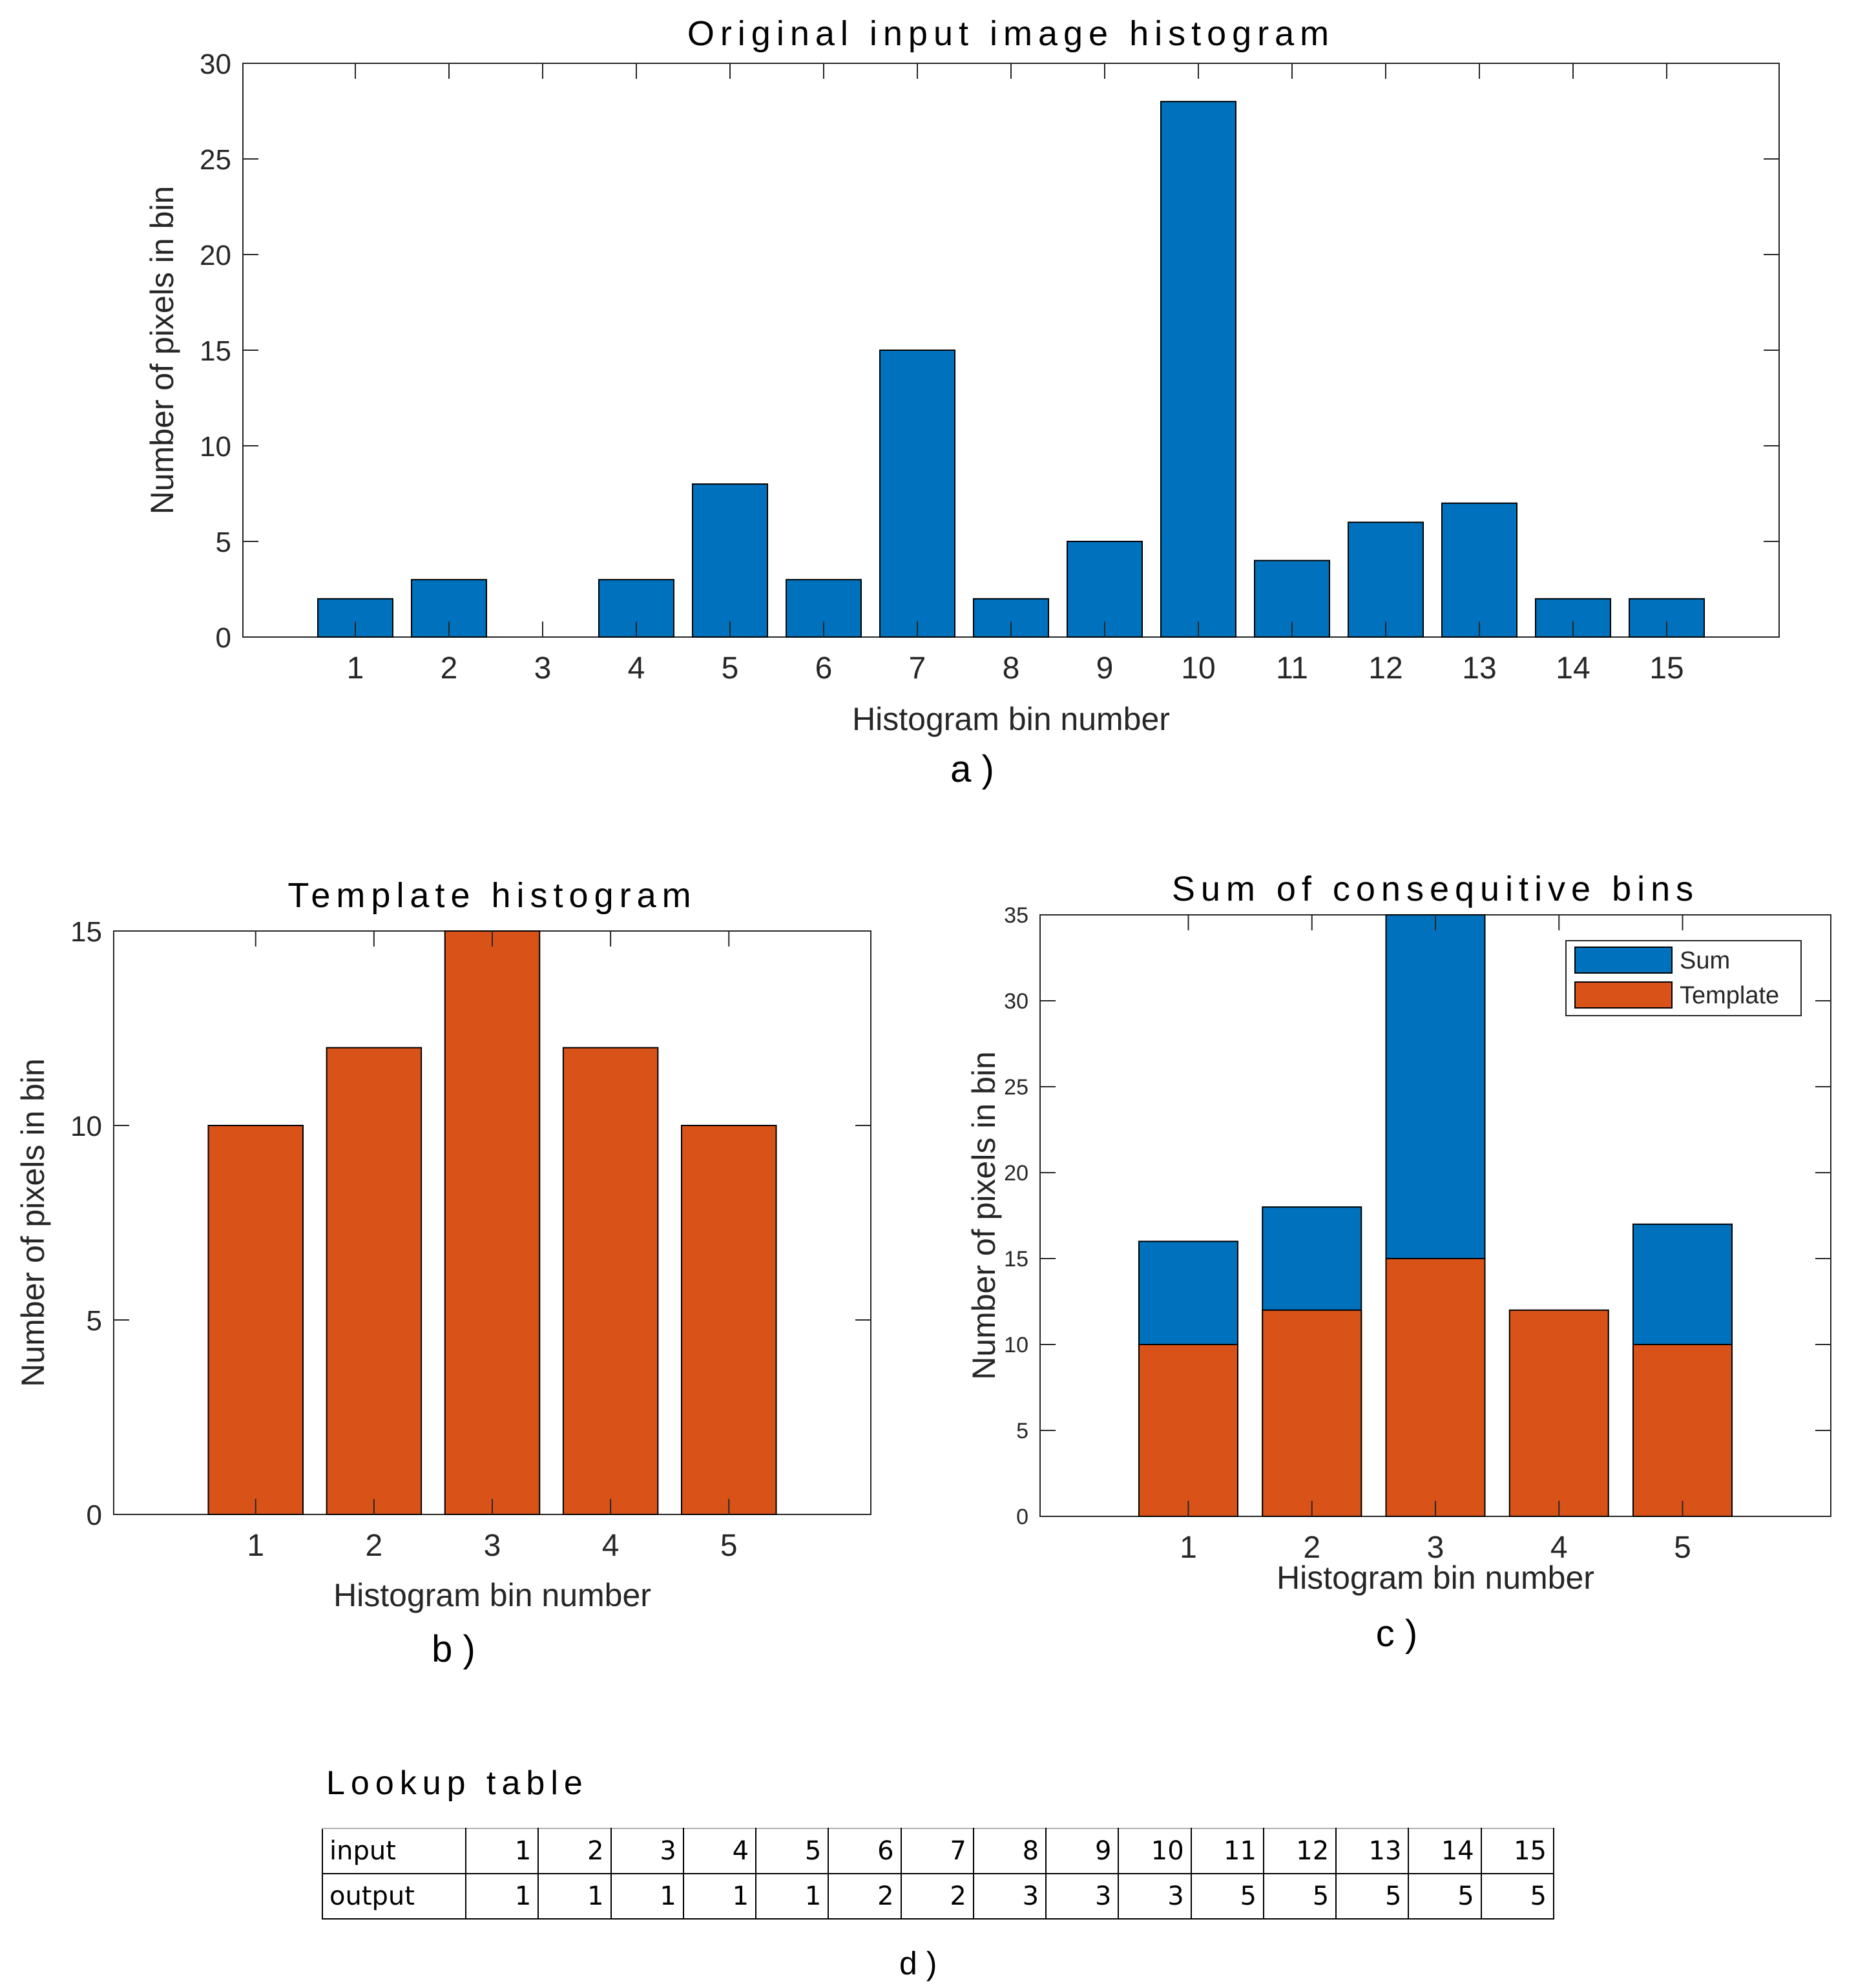  Describe the element at coordinates (1188, 1548) in the screenshot. I see `xtick-label-c: 1` at that location.